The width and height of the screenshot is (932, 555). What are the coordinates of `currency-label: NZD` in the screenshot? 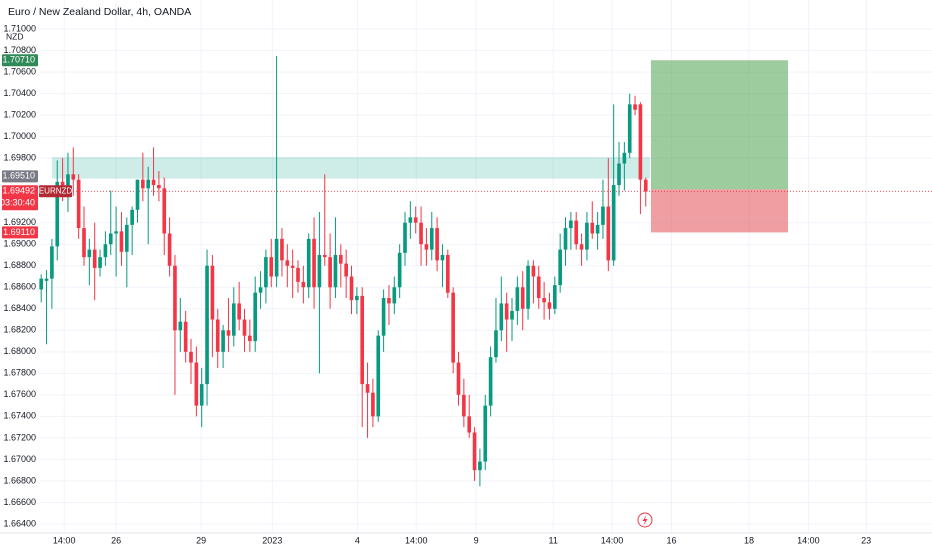 It's located at (14, 36).